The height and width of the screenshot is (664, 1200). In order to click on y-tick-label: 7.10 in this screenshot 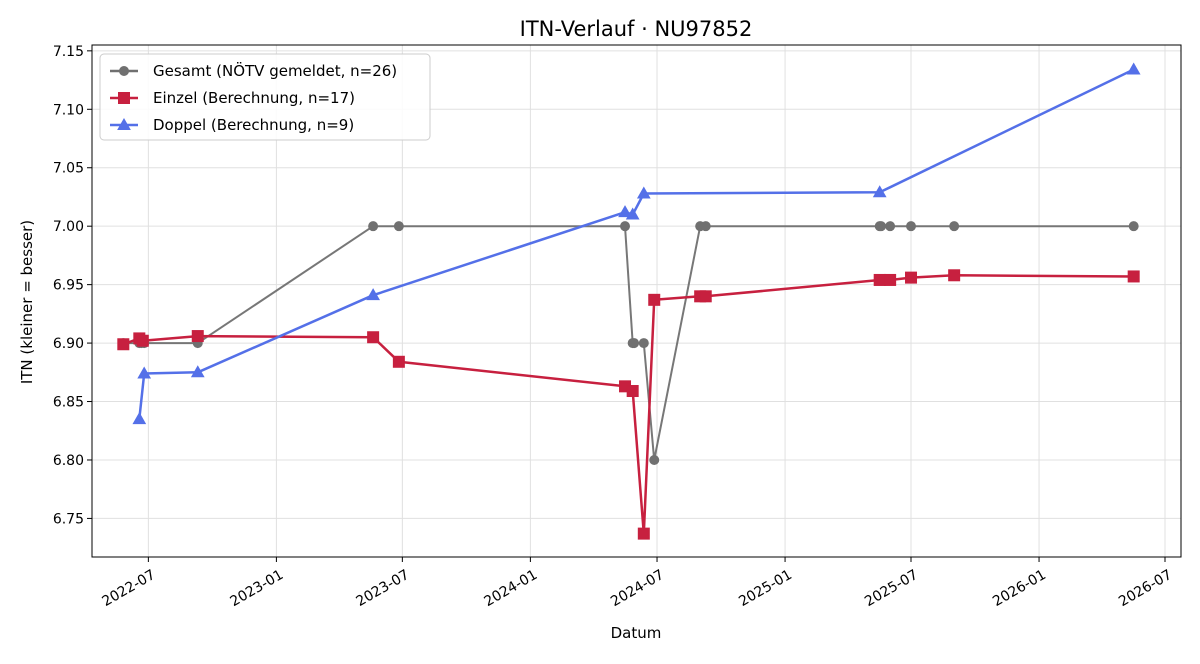, I will do `click(68, 110)`.